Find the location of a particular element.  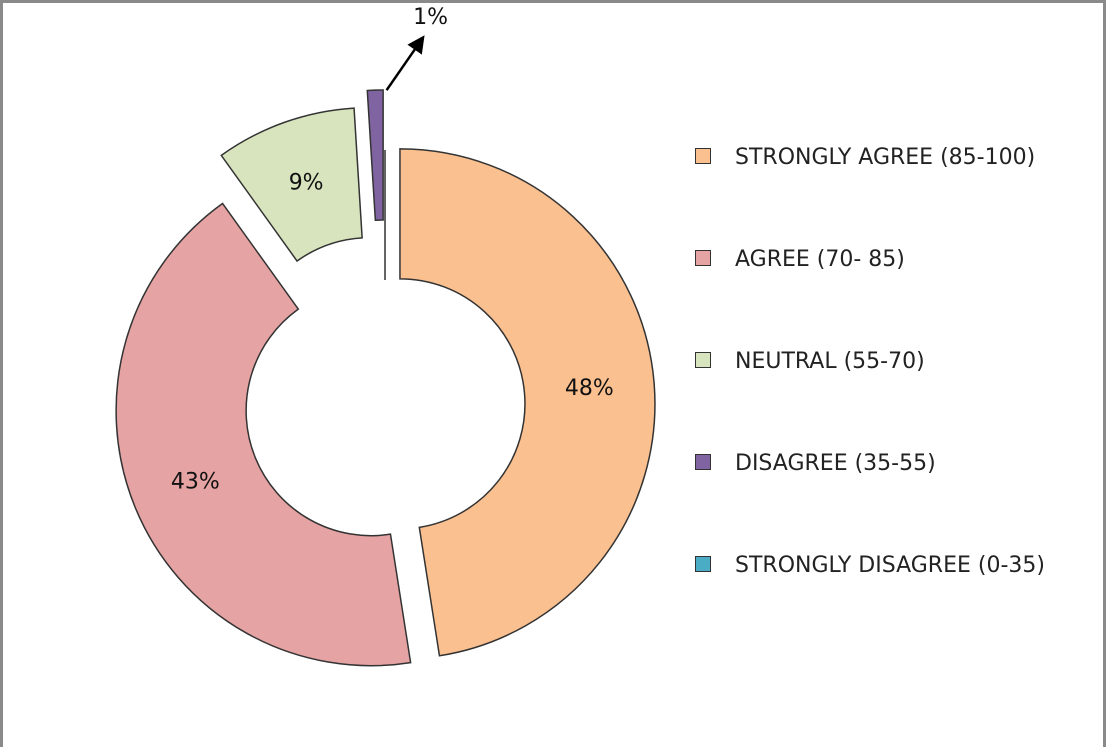

legend-label: NEUTRAL (55-70) is located at coordinates (830, 361).